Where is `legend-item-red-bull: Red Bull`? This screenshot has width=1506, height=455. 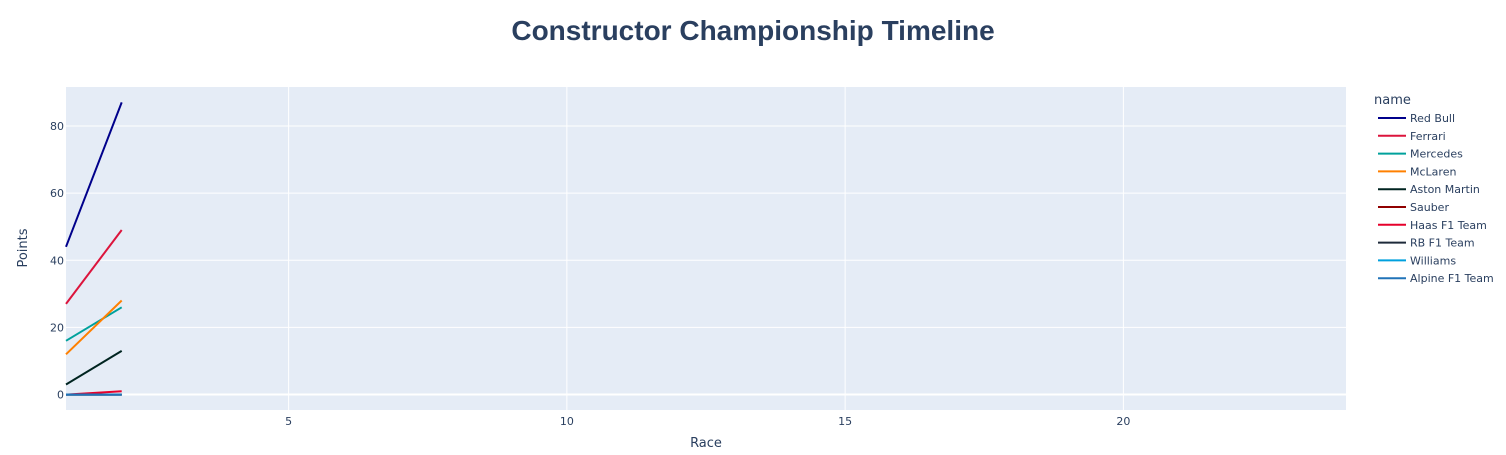
legend-item-red-bull: Red Bull is located at coordinates (1416, 118).